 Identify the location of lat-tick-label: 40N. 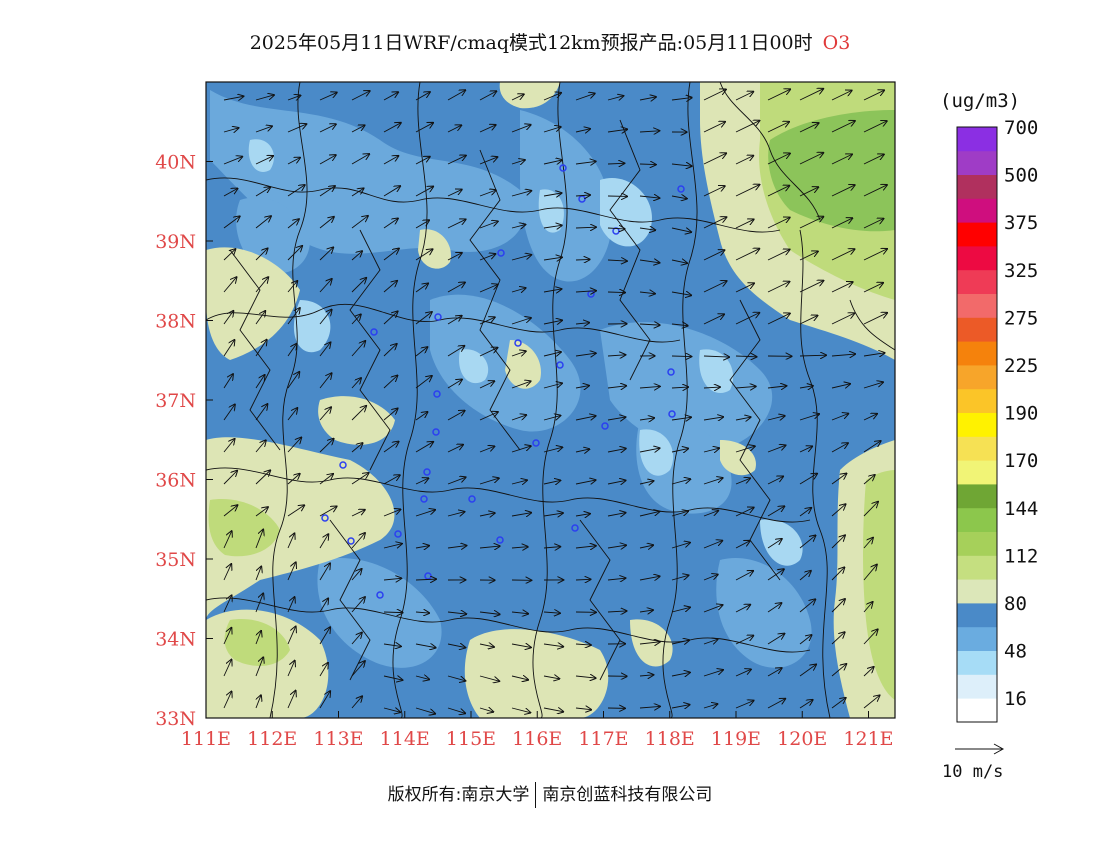
(175, 163).